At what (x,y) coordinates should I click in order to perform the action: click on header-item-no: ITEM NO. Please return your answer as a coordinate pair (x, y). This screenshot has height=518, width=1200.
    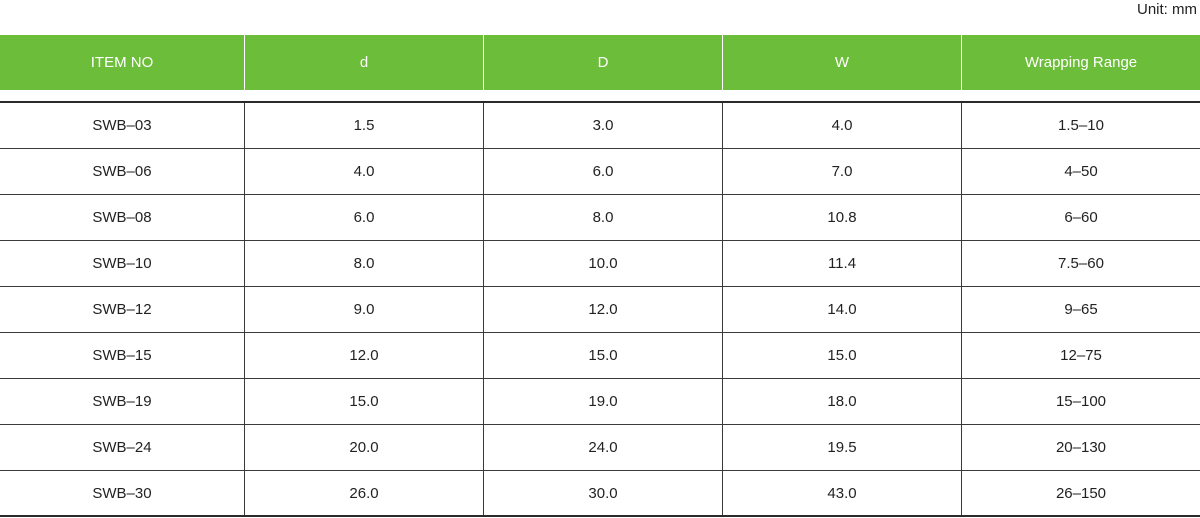
    Looking at the image, I should click on (122, 62).